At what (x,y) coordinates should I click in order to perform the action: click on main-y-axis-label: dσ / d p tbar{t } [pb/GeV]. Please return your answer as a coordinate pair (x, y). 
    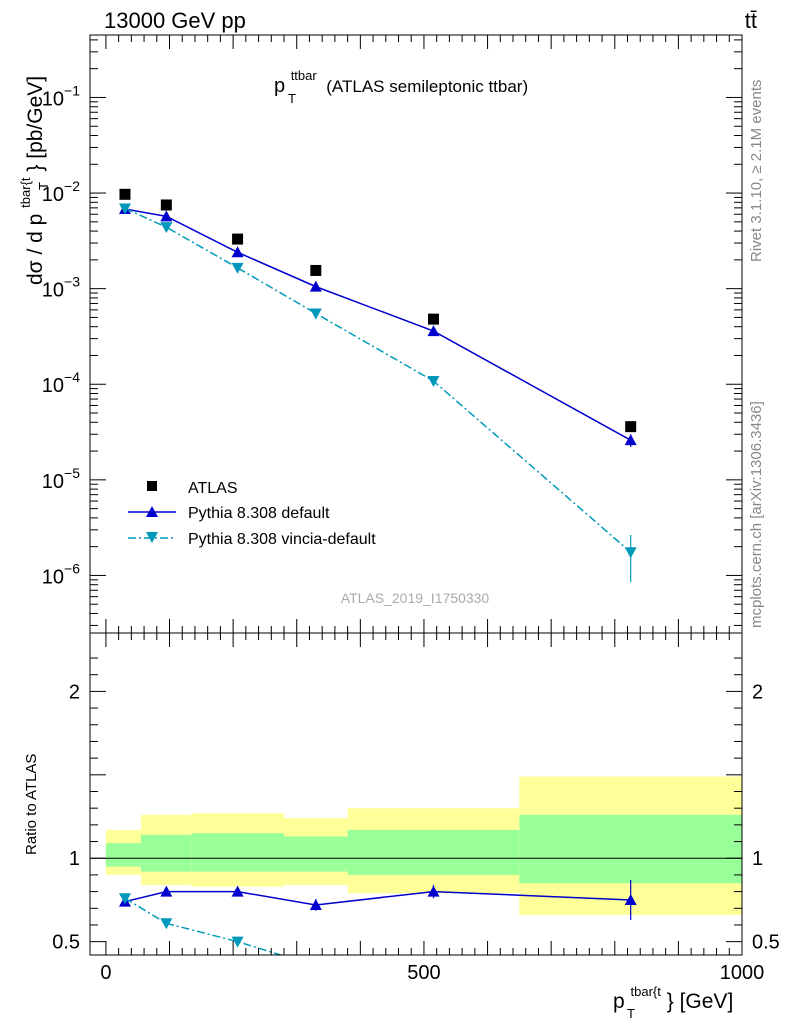
    Looking at the image, I should click on (29, 180).